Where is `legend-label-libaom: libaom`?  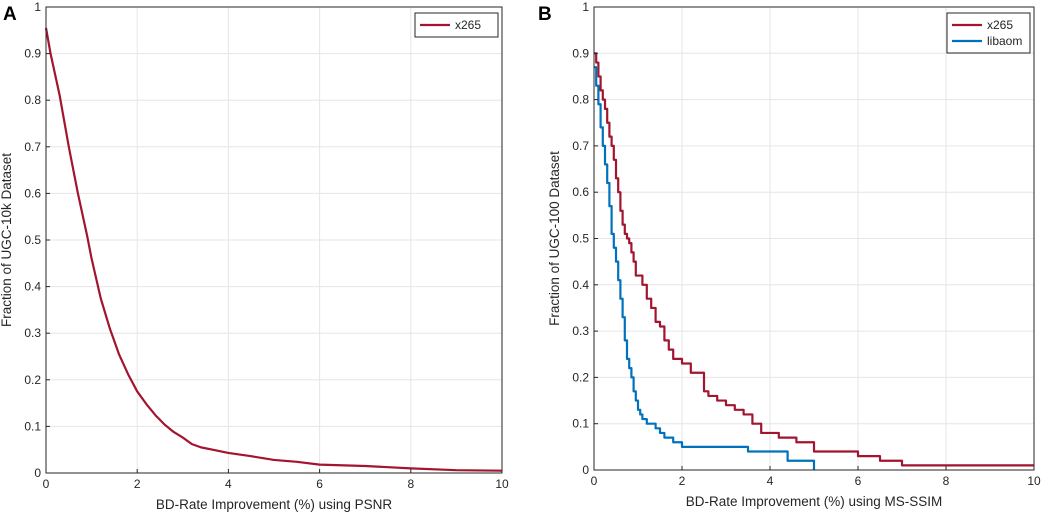
legend-label-libaom: libaom is located at coordinates (1004, 41).